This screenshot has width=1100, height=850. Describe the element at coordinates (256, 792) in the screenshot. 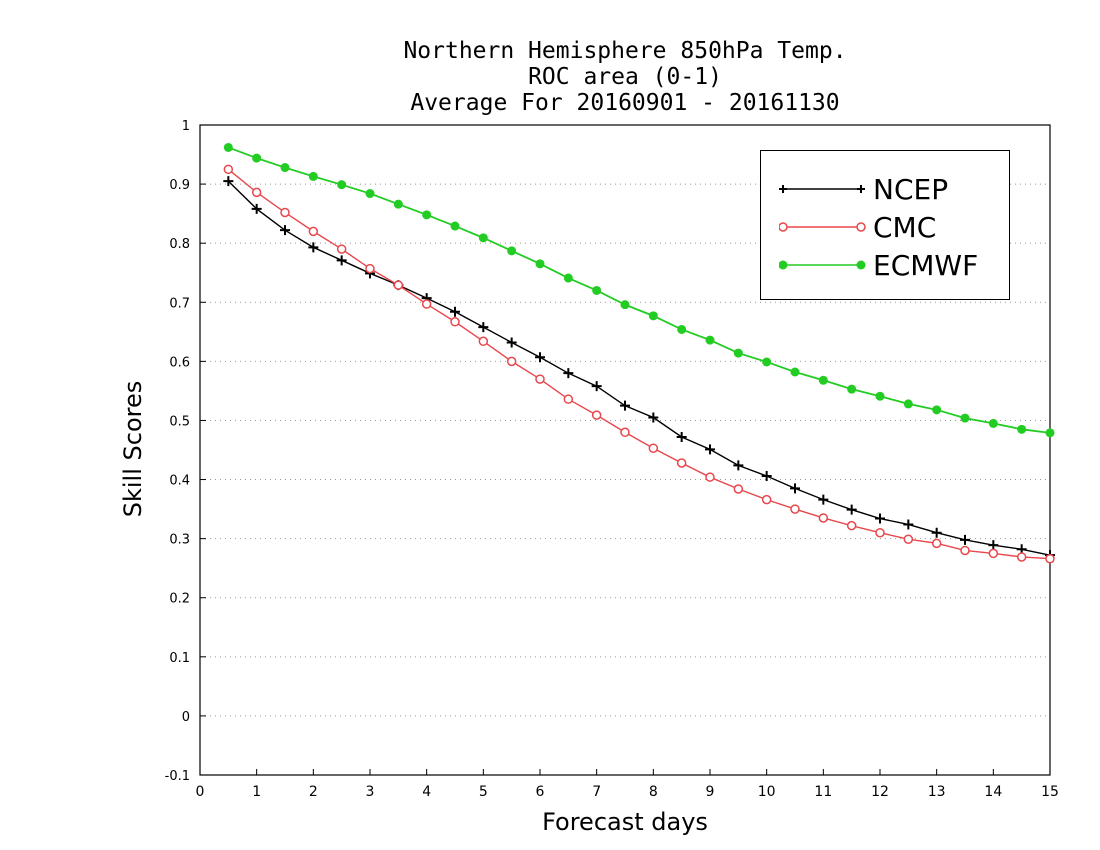

I see `x-tick-label: 1` at that location.